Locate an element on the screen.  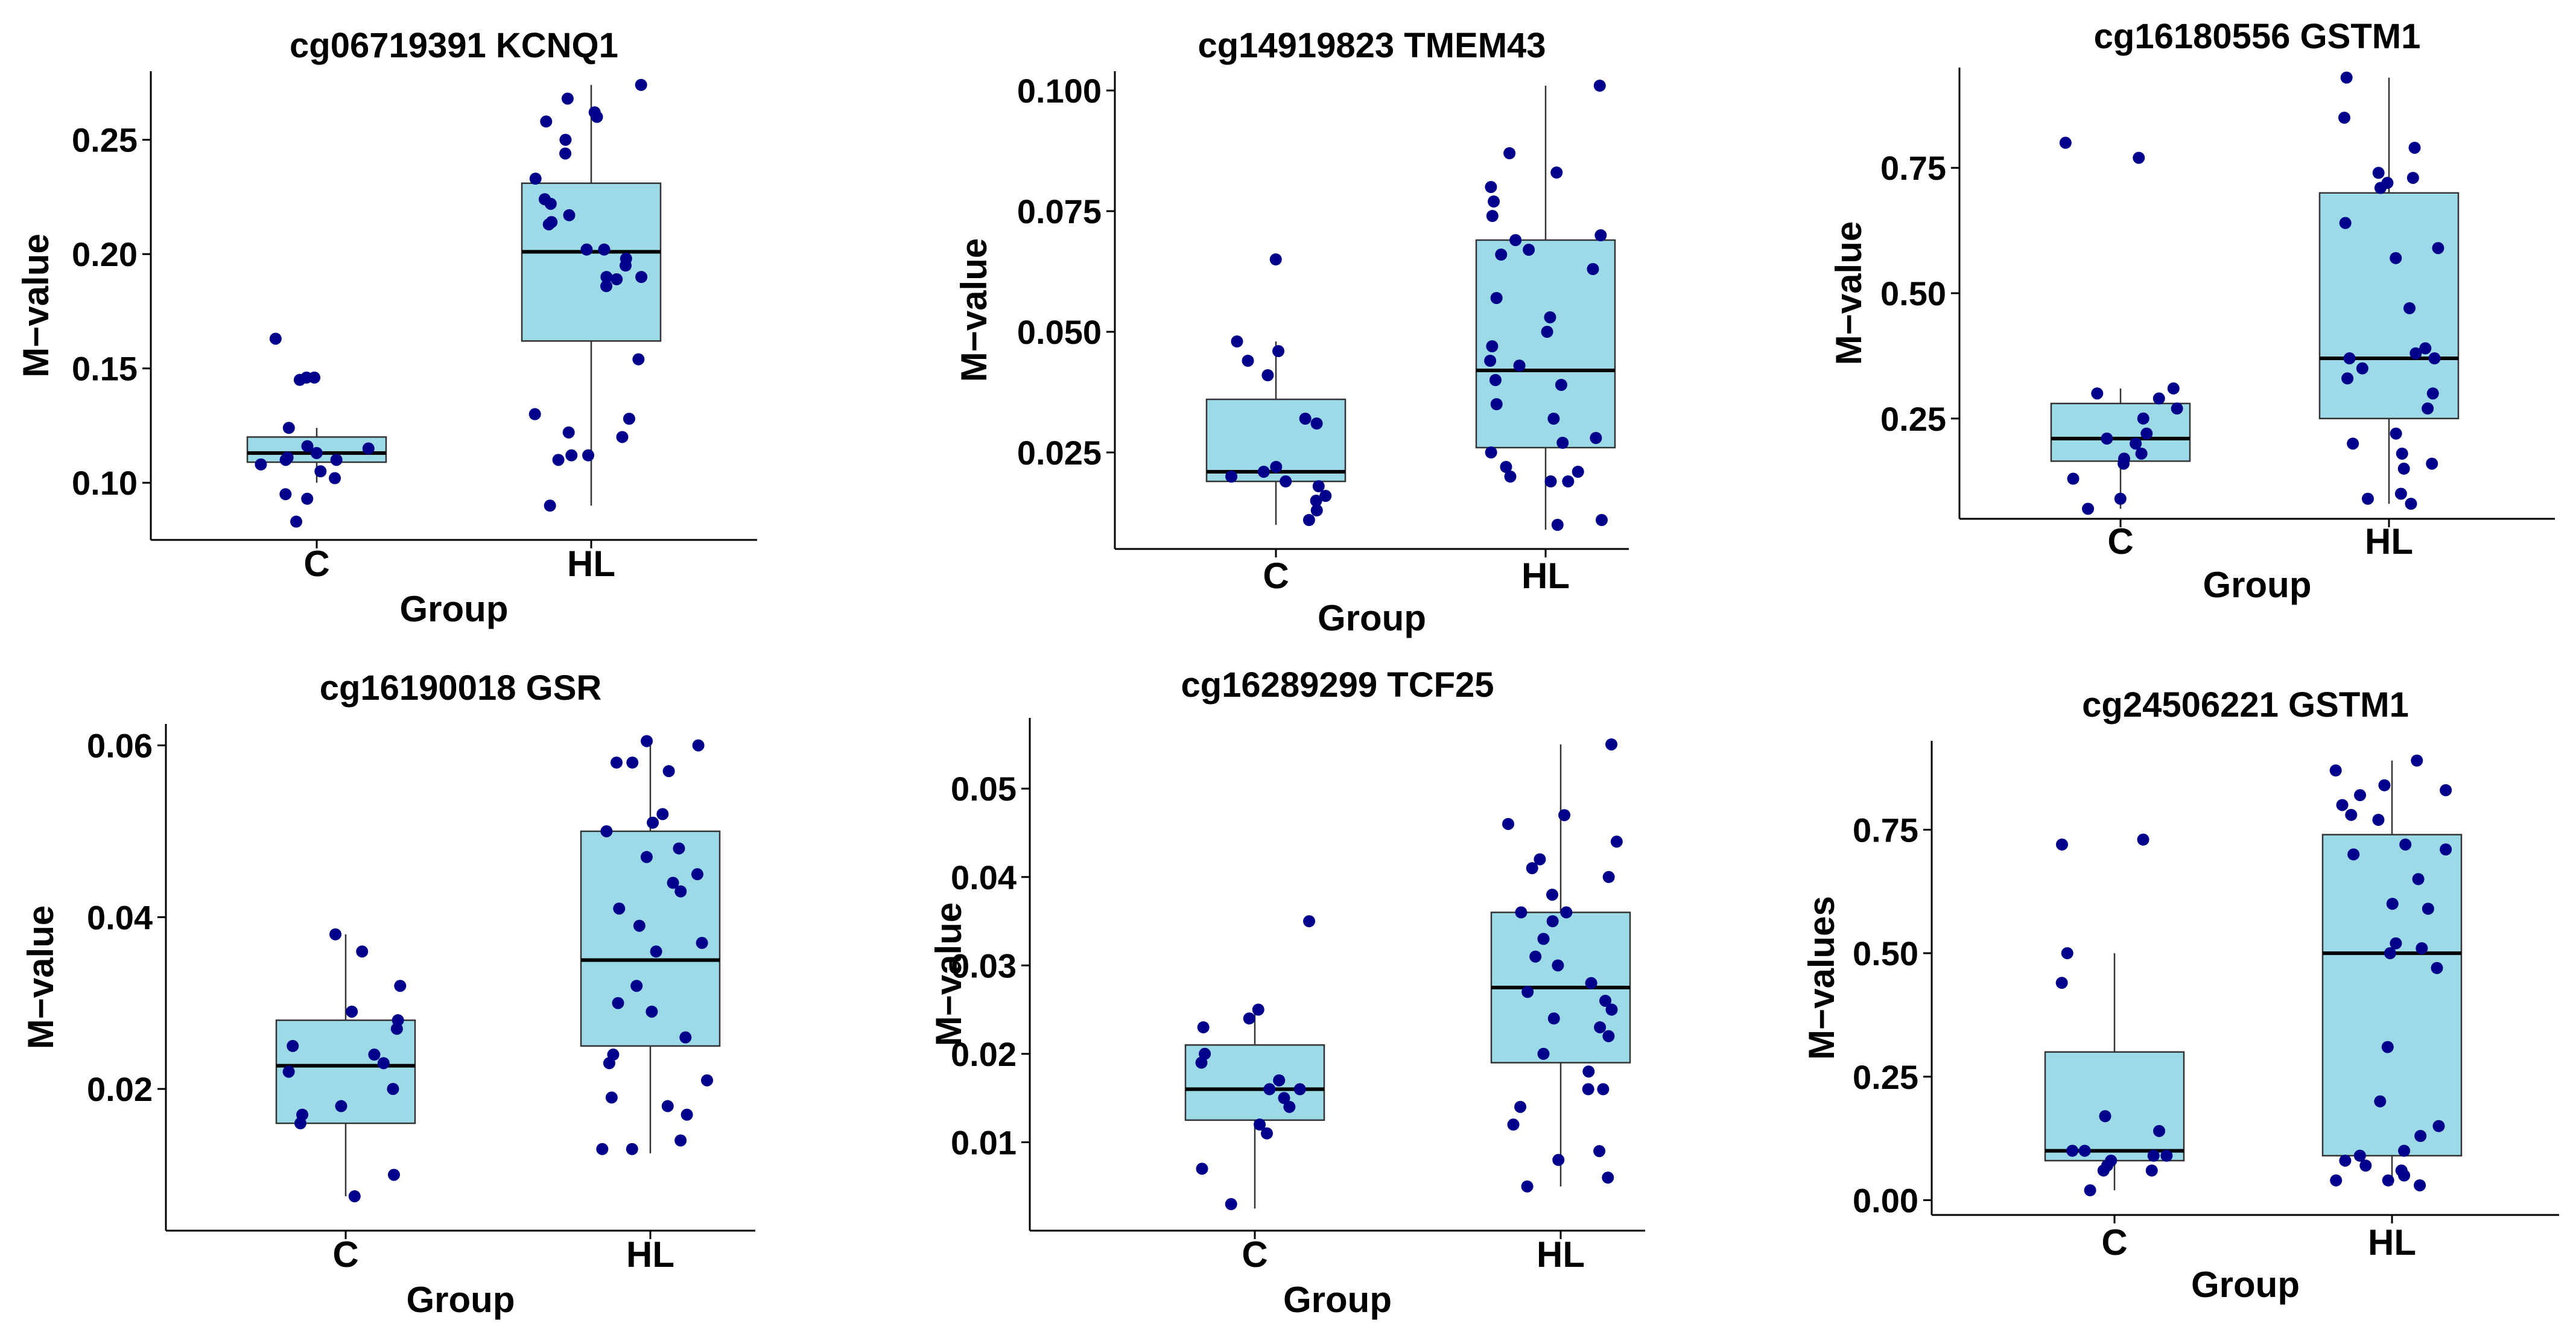
y-tick-label: 0.06 is located at coordinates (120, 746).